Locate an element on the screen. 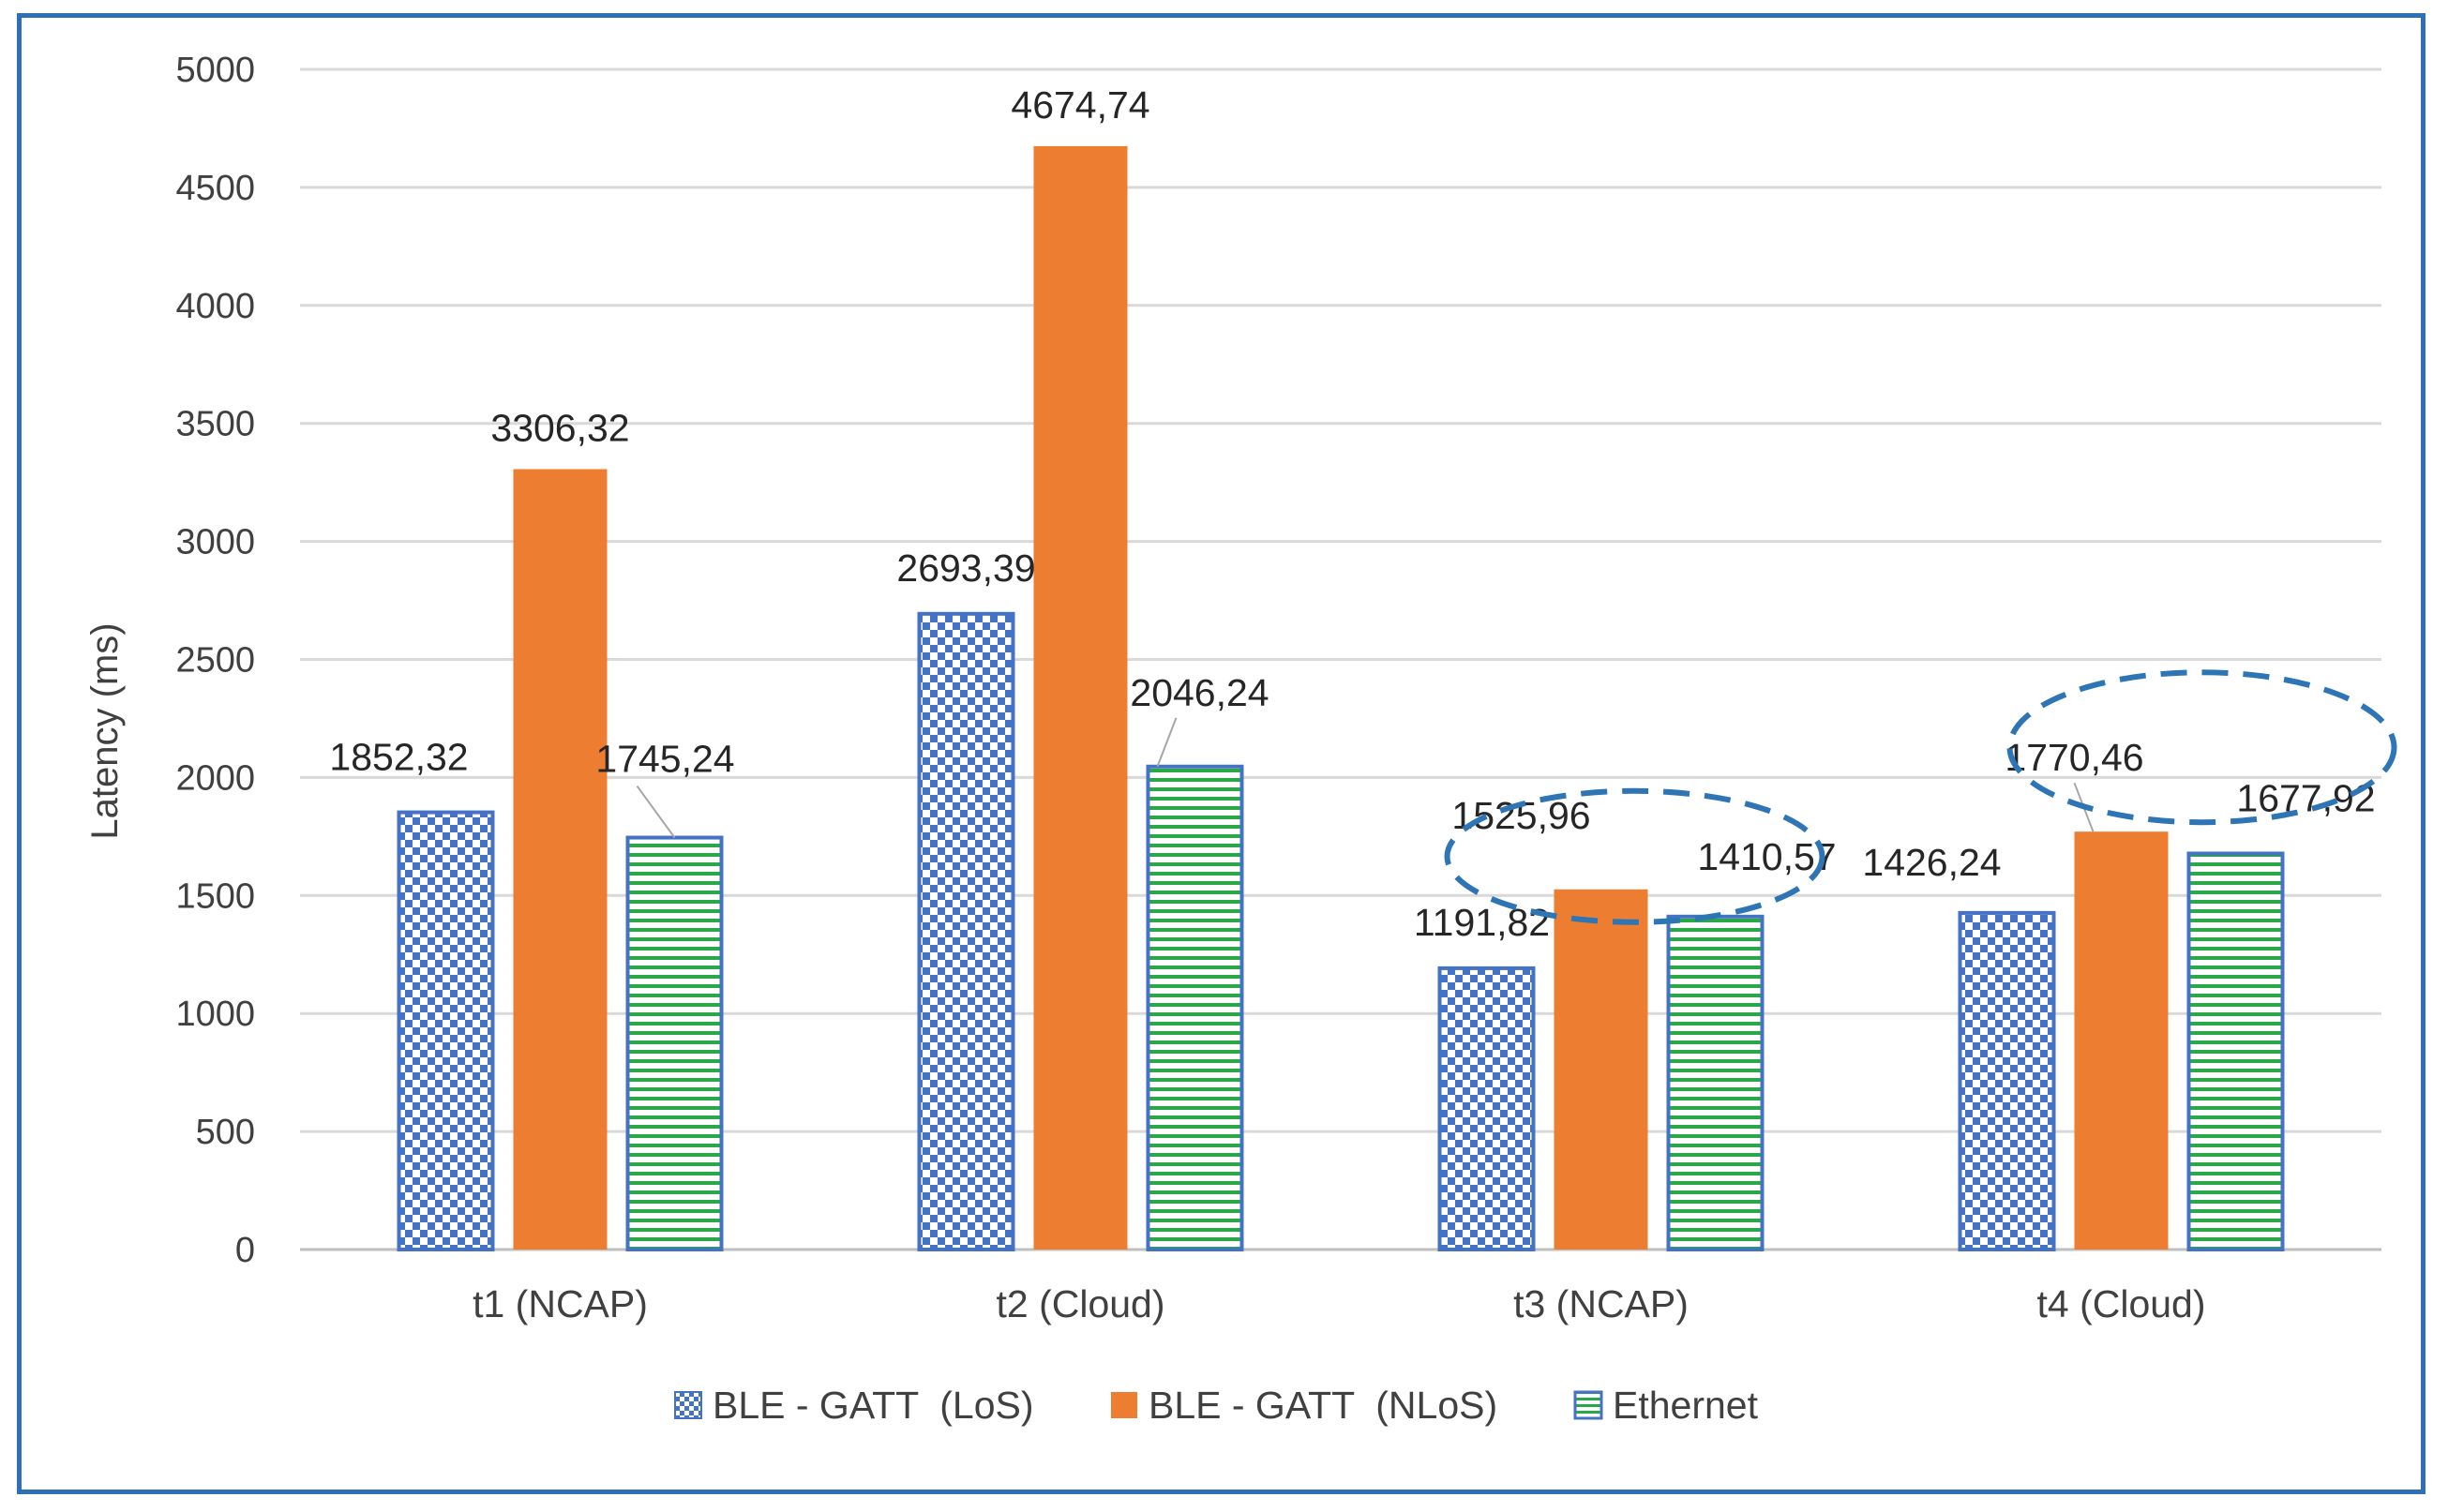 The height and width of the screenshot is (1512, 2448). data-label-ble-gatt-los-t1-ncap: 1852,32 is located at coordinates (398, 757).